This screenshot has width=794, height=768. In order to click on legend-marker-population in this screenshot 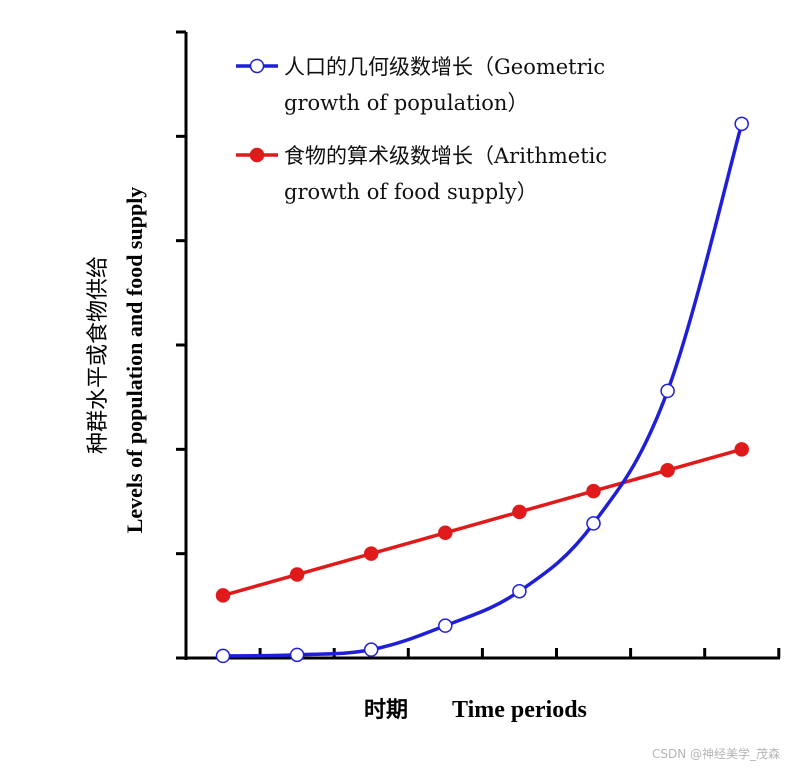, I will do `click(257, 66)`.